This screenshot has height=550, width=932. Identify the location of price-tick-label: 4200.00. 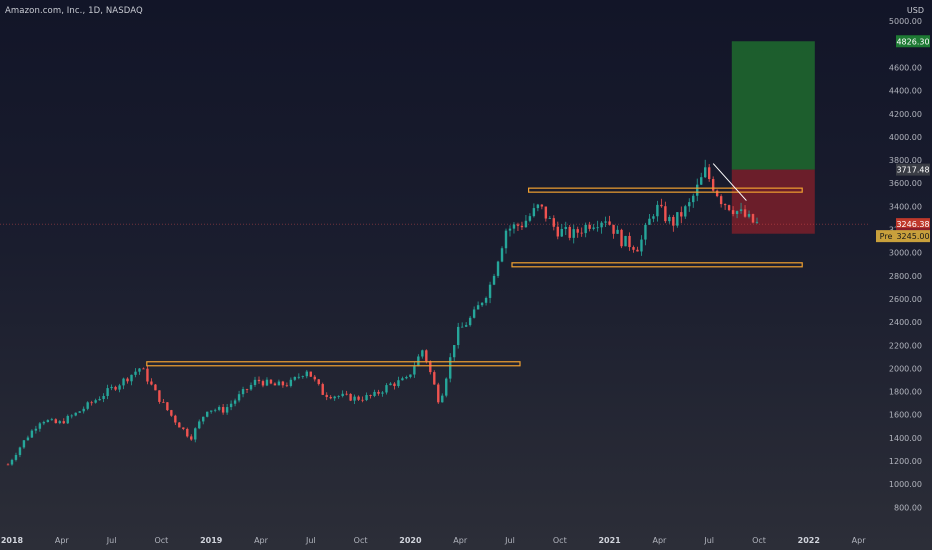
(905, 114).